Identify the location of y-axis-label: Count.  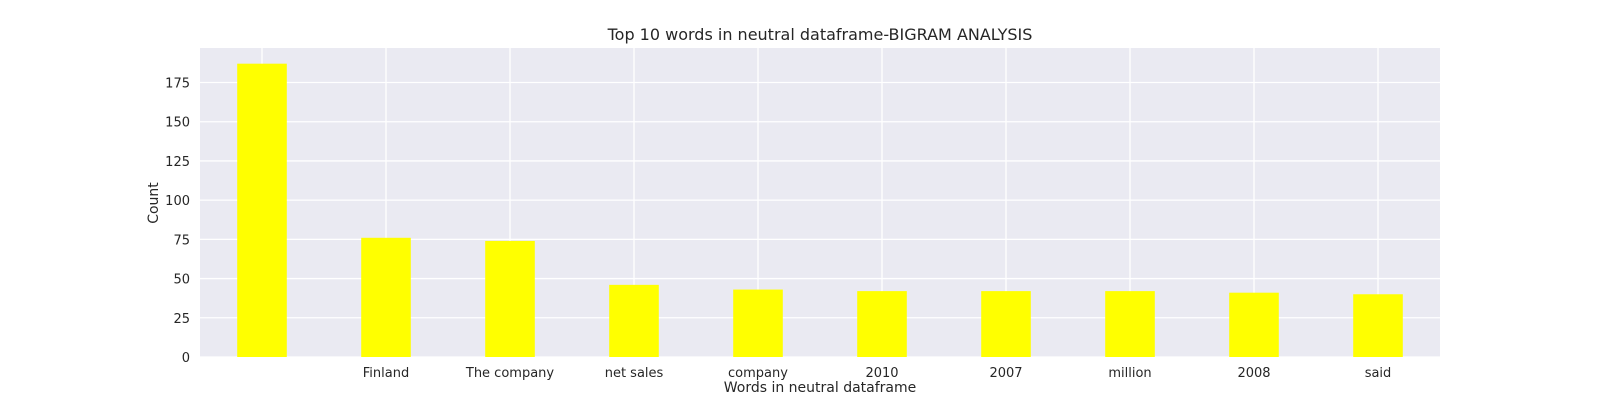
(154, 203).